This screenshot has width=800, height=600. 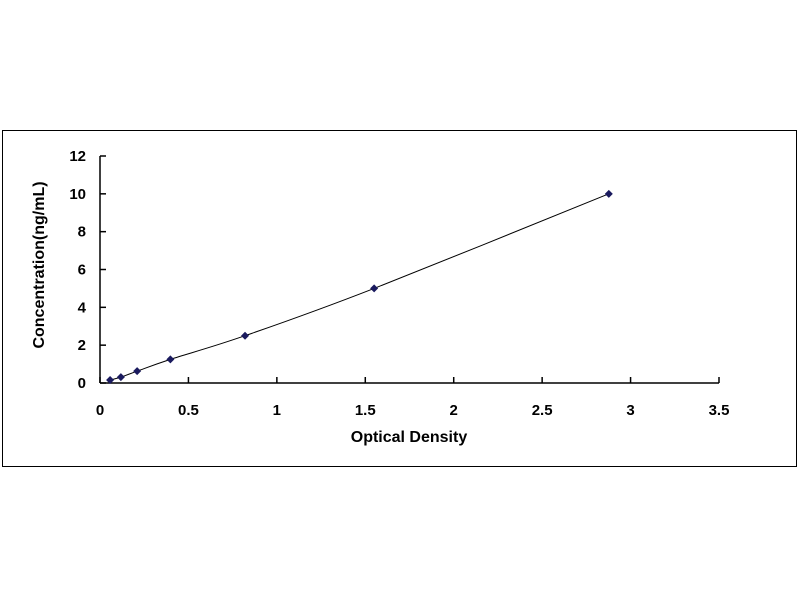 What do you see at coordinates (82, 232) in the screenshot?
I see `y-tick-label: 8` at bounding box center [82, 232].